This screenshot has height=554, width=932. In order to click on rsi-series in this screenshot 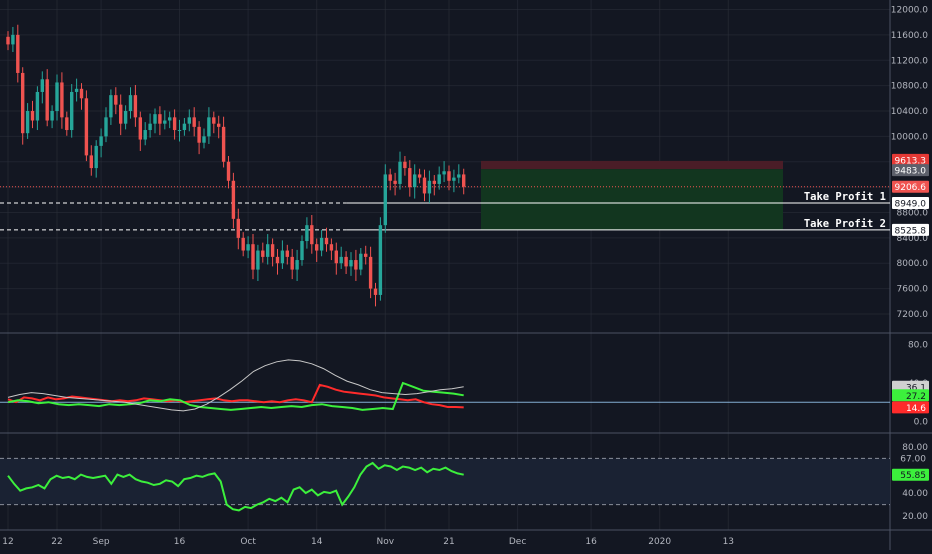, I will do `click(235, 486)`.